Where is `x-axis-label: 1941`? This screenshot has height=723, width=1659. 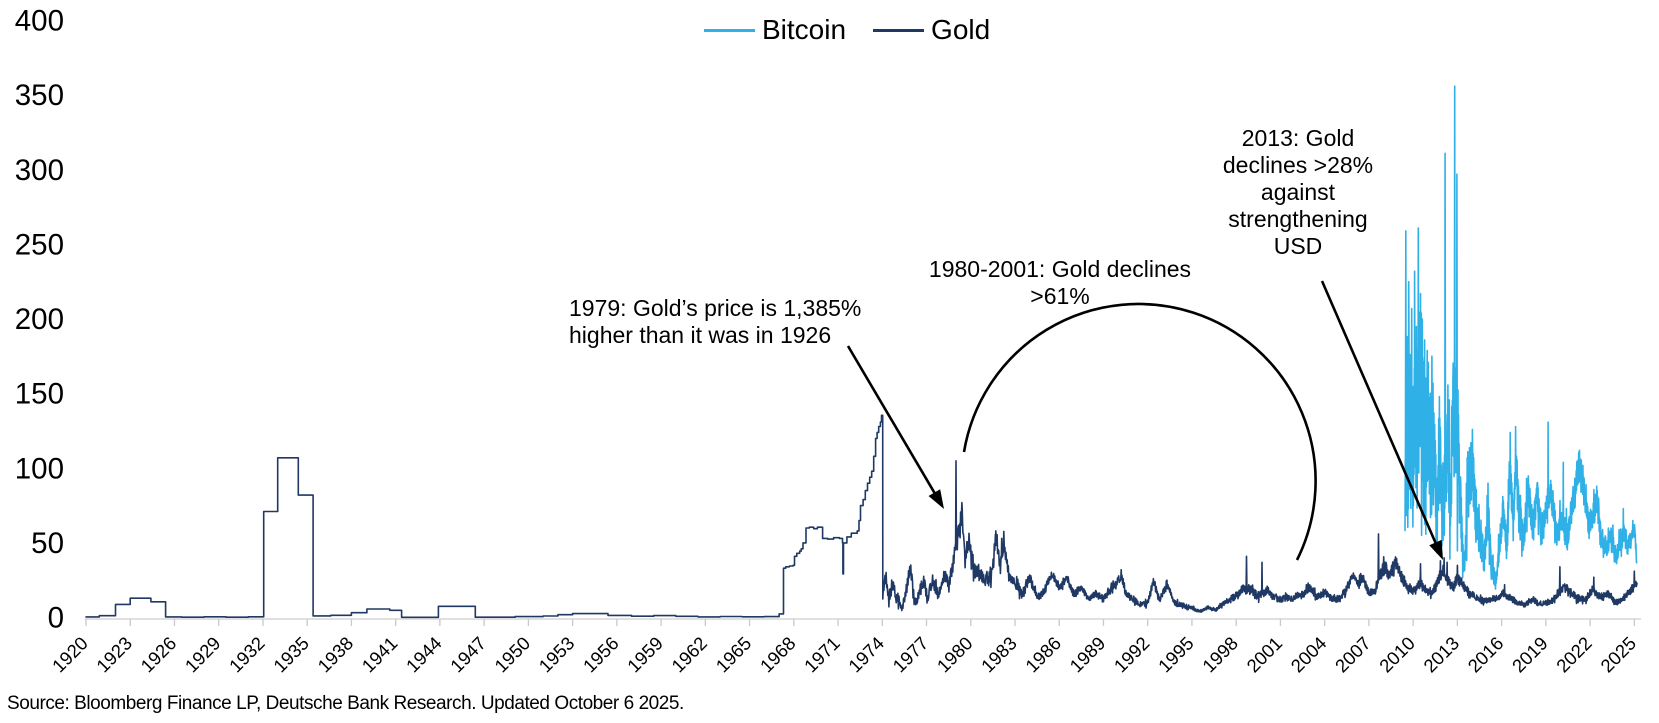 x-axis-label: 1941 is located at coordinates (380, 654).